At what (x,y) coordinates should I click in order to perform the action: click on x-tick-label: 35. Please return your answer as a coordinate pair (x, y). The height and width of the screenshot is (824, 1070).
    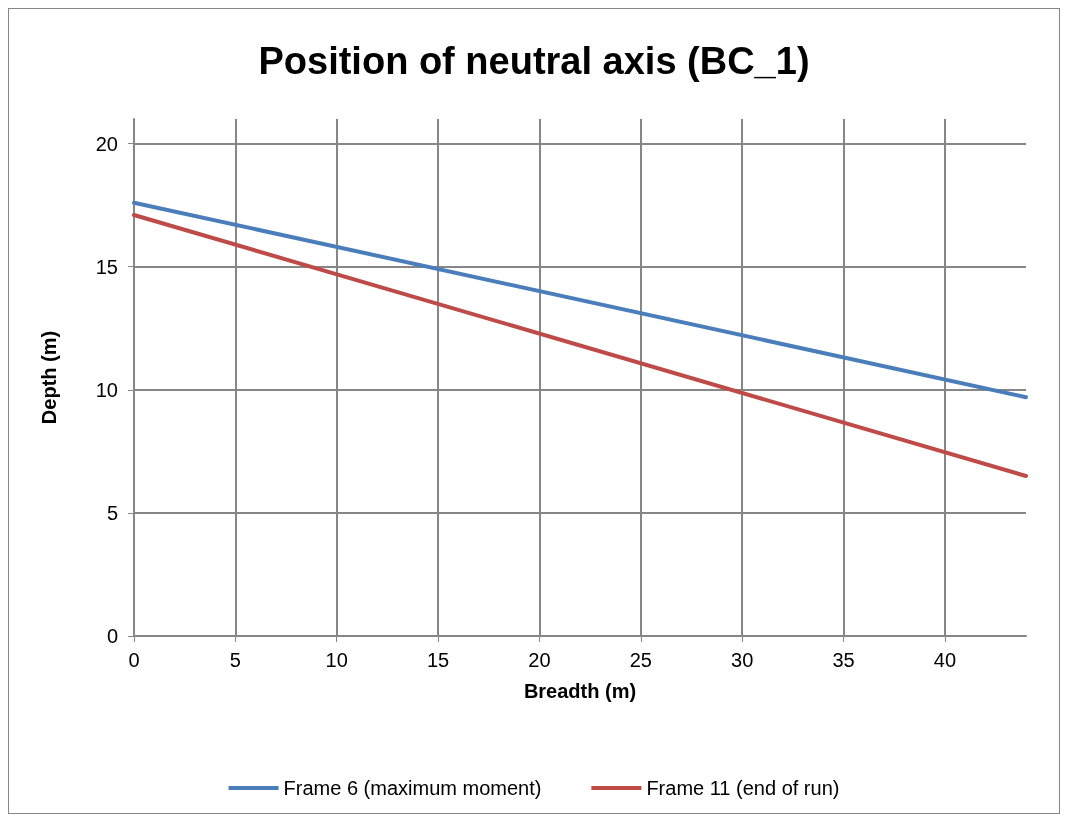
    Looking at the image, I should click on (843, 660).